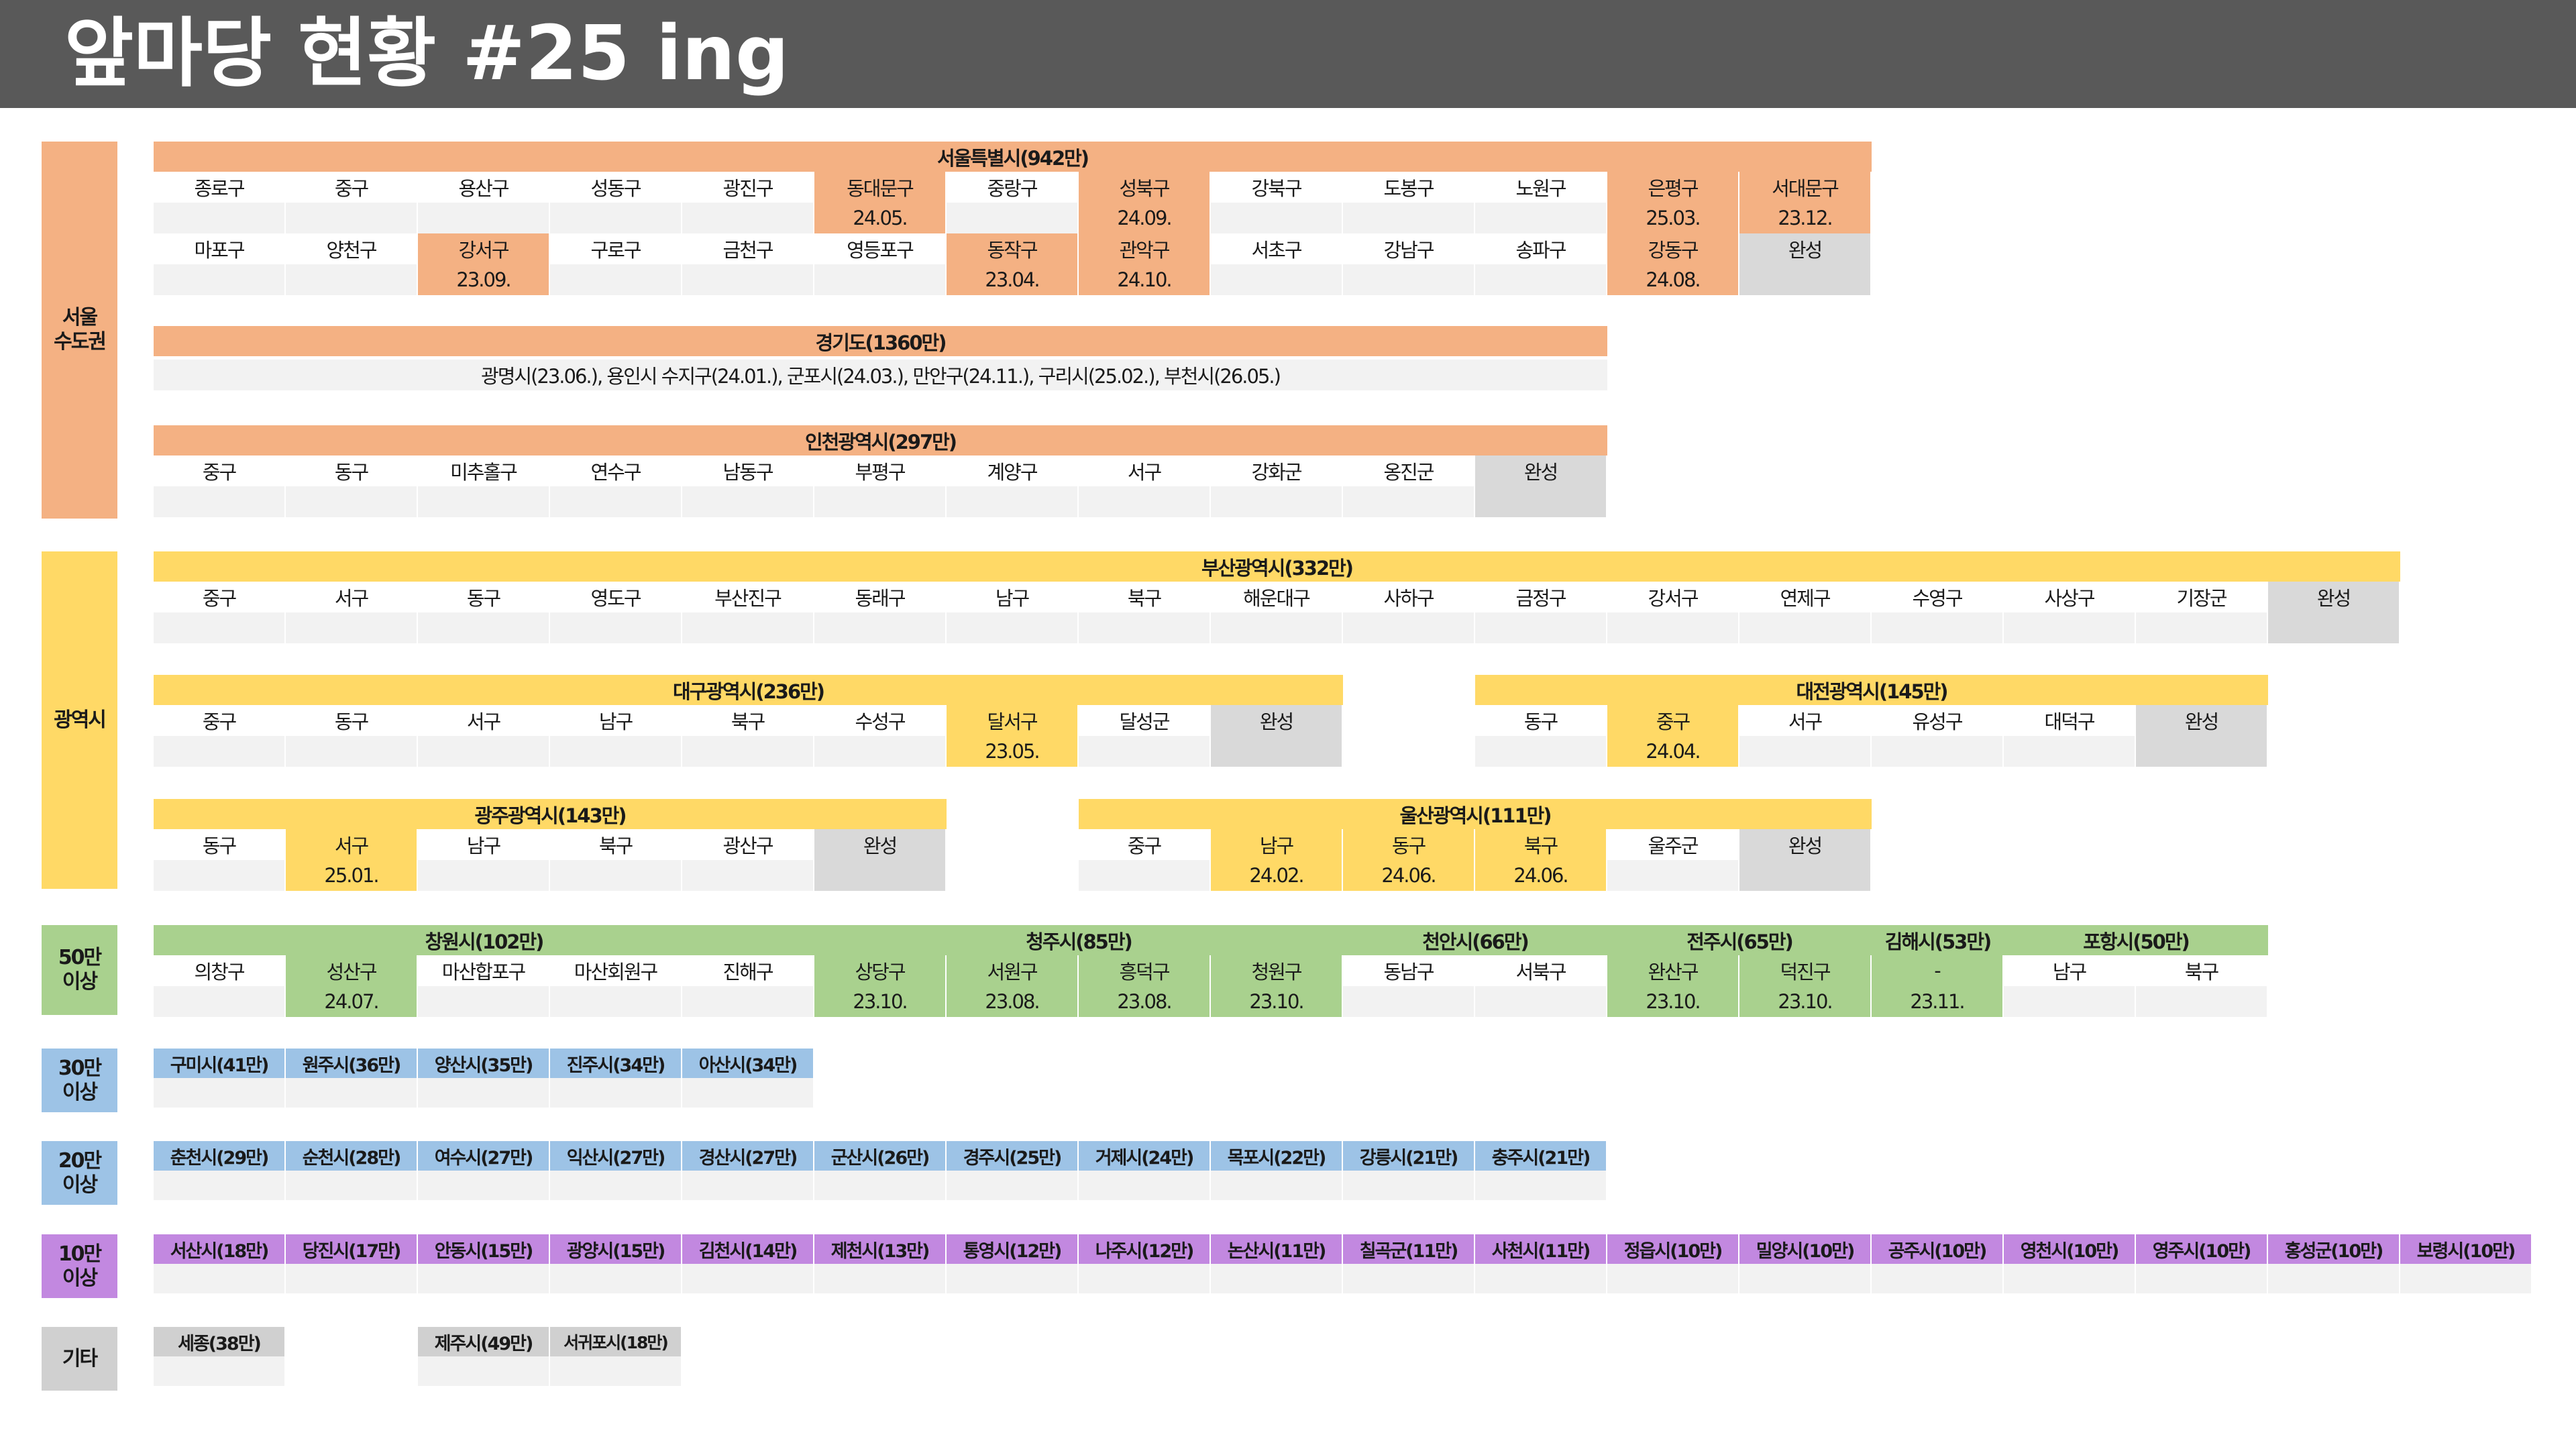 Image resolution: width=2576 pixels, height=1449 pixels. I want to click on district-name: 서북구, so click(1541, 970).